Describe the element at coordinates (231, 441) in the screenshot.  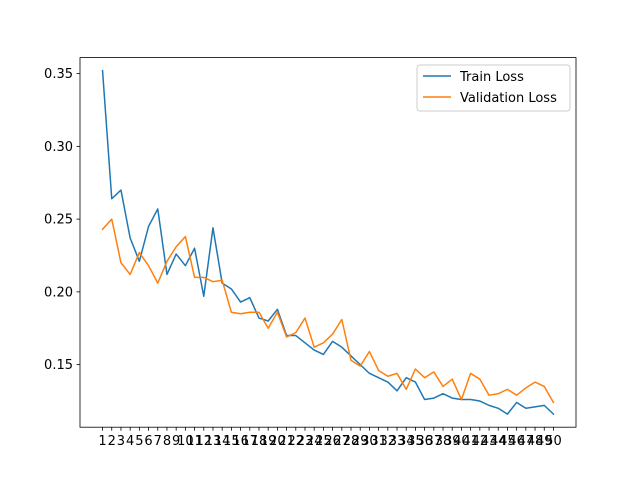
I see `x-tick-label: 15` at that location.